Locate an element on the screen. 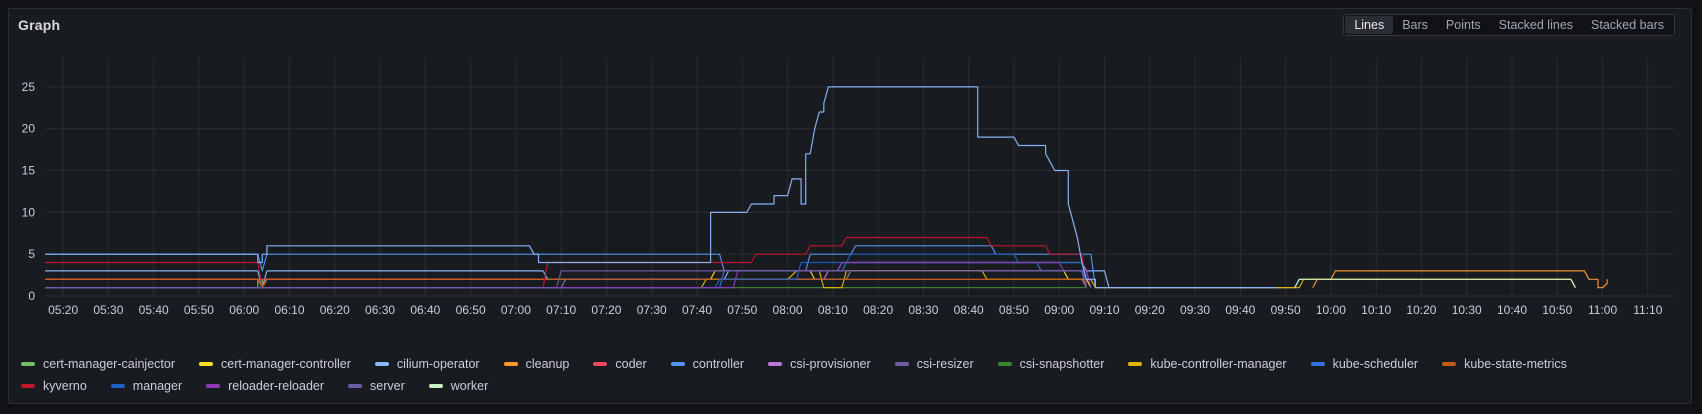  series-line-cilium-operator is located at coordinates (810, 275).